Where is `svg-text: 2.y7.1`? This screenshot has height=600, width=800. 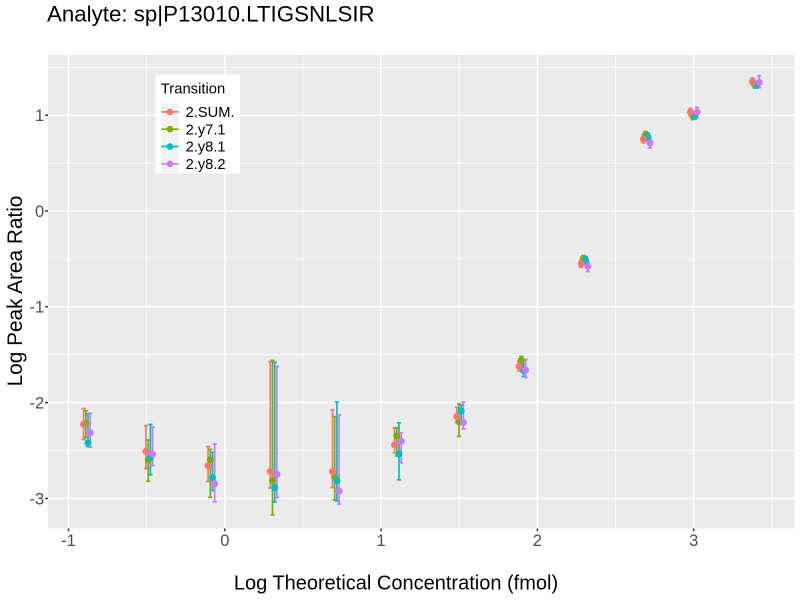 svg-text: 2.y7.1 is located at coordinates (206, 130).